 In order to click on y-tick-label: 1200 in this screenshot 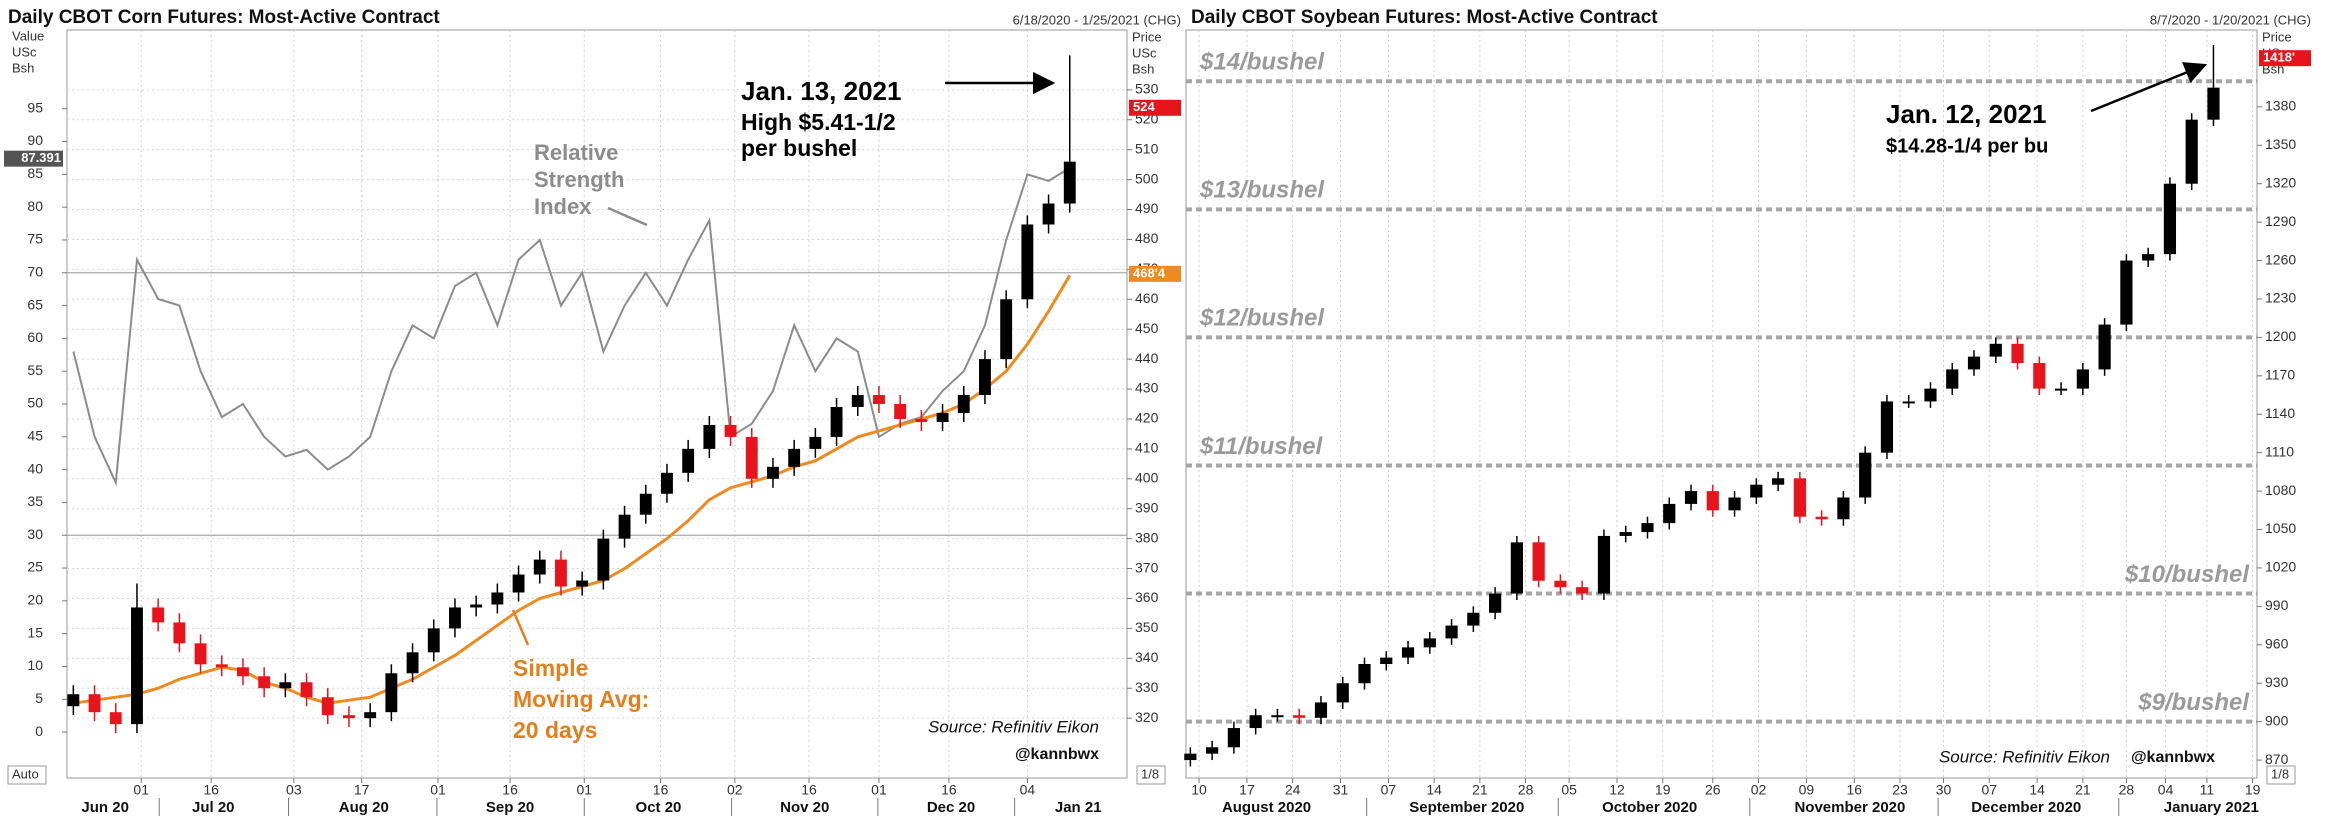, I will do `click(2280, 336)`.